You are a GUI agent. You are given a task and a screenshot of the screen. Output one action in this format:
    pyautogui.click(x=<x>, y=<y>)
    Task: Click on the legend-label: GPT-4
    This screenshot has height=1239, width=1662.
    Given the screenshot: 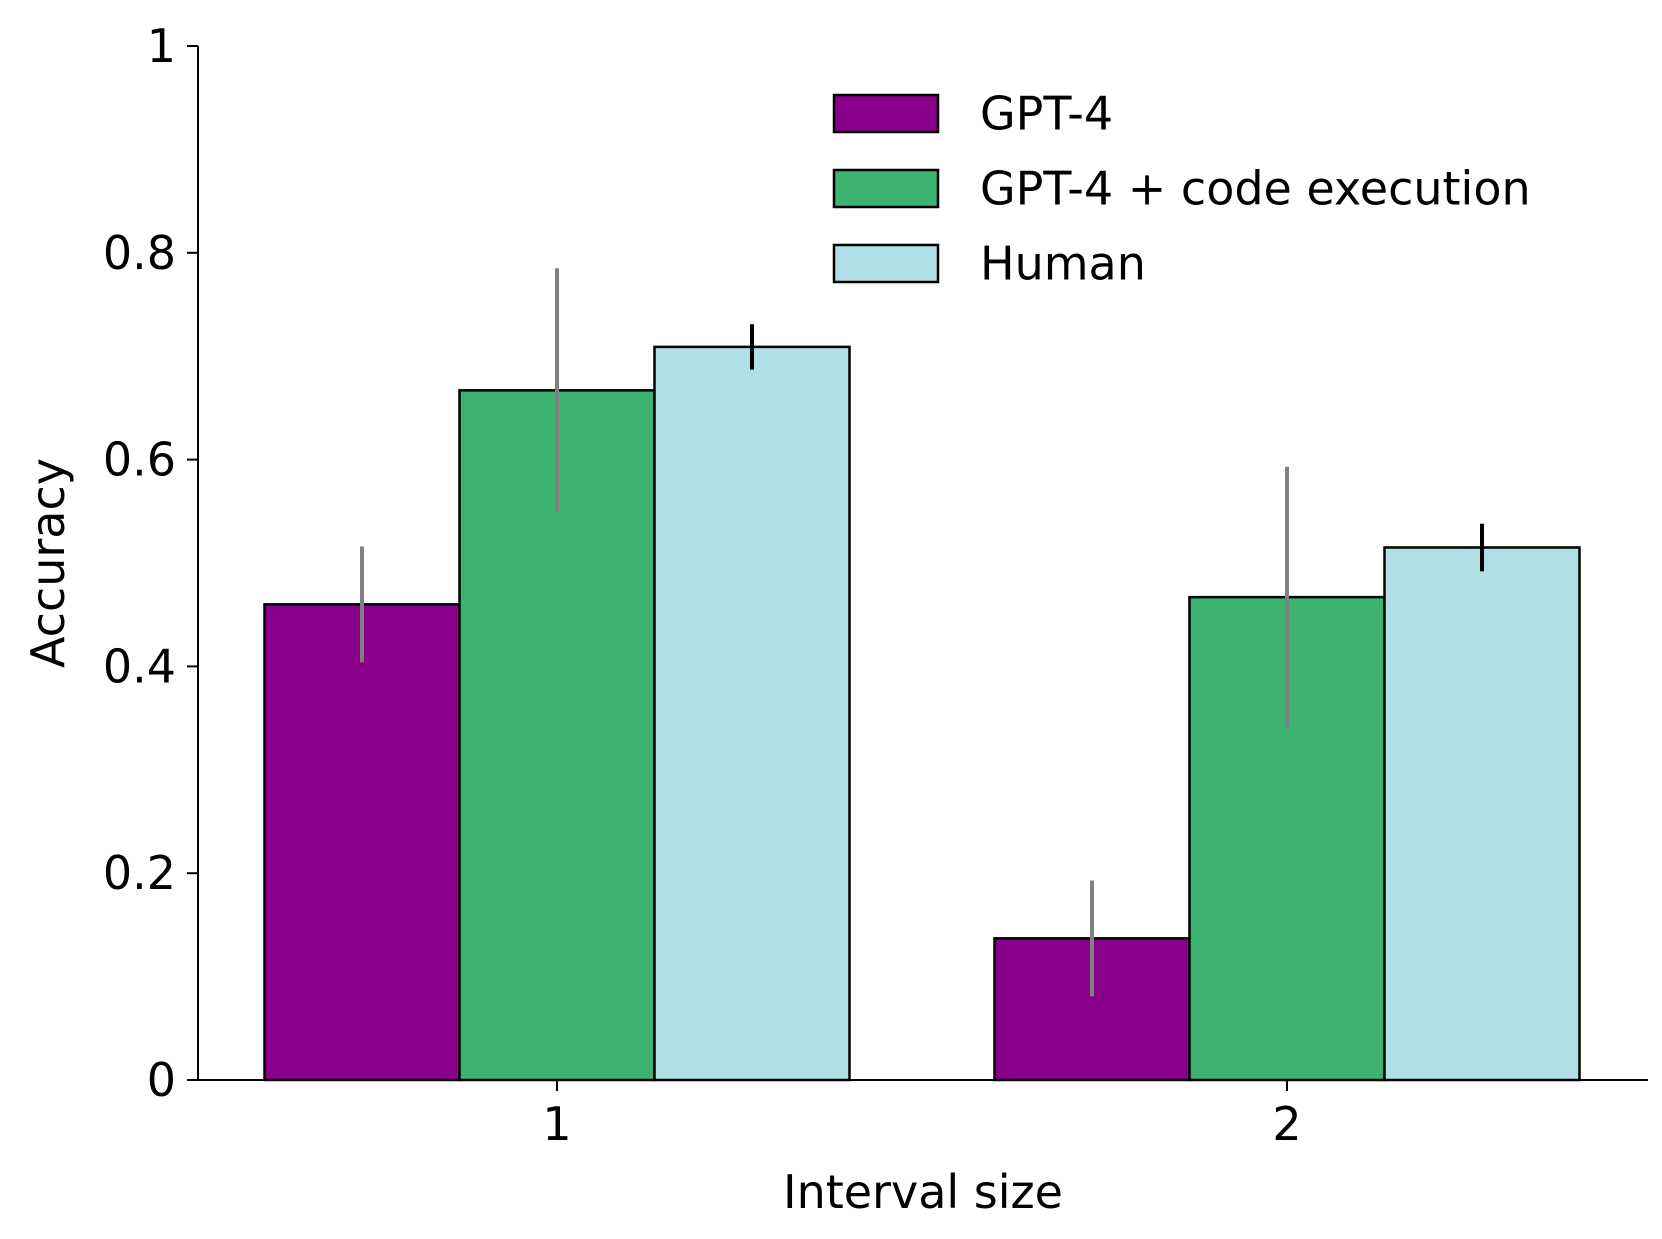 What is the action you would take?
    pyautogui.click(x=1046, y=114)
    